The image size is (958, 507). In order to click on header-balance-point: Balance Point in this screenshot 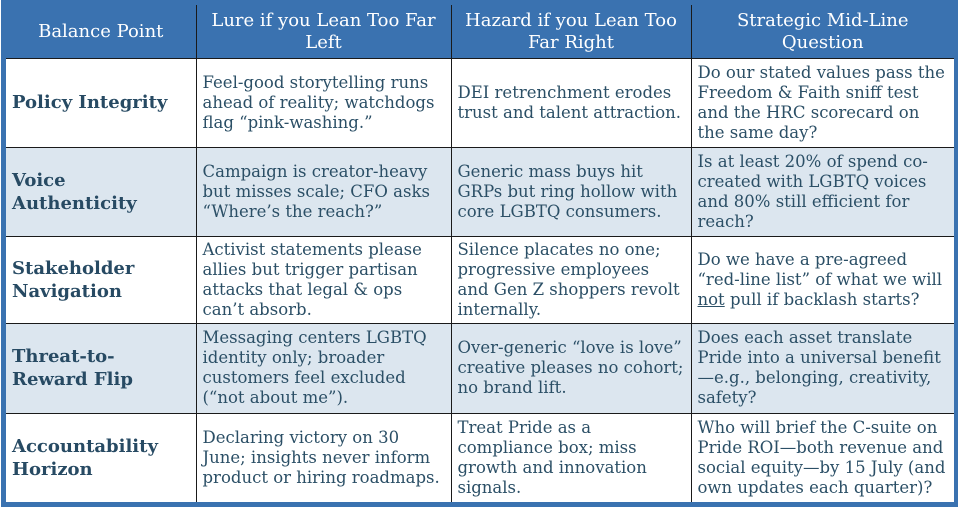, I will do `click(101, 32)`.